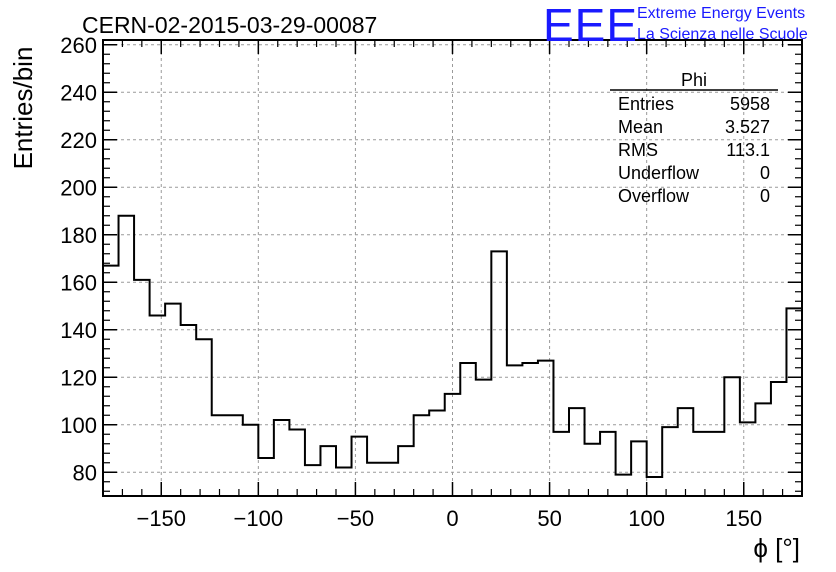 The height and width of the screenshot is (572, 836). Describe the element at coordinates (78, 235) in the screenshot. I see `y-tick-label: 180` at that location.